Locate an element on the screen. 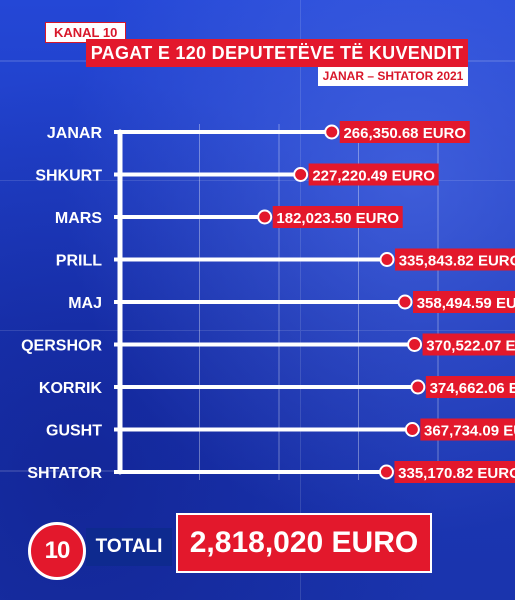 The width and height of the screenshot is (515, 600). value-label: 266,350.68 EURO is located at coordinates (404, 133).